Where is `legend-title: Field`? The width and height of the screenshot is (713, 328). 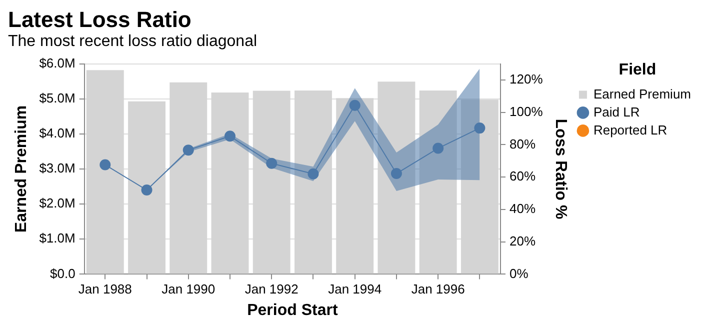
legend-title: Field is located at coordinates (637, 69).